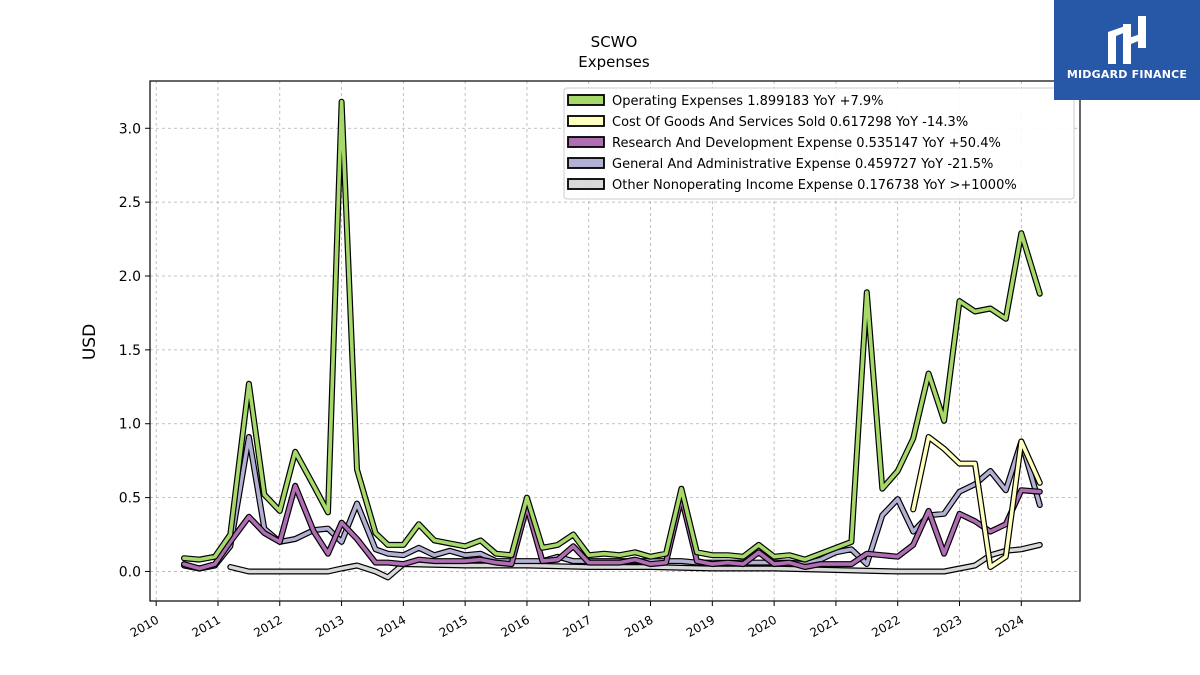 The width and height of the screenshot is (1200, 675). What do you see at coordinates (267, 626) in the screenshot?
I see `x-tick-label: 2012` at bounding box center [267, 626].